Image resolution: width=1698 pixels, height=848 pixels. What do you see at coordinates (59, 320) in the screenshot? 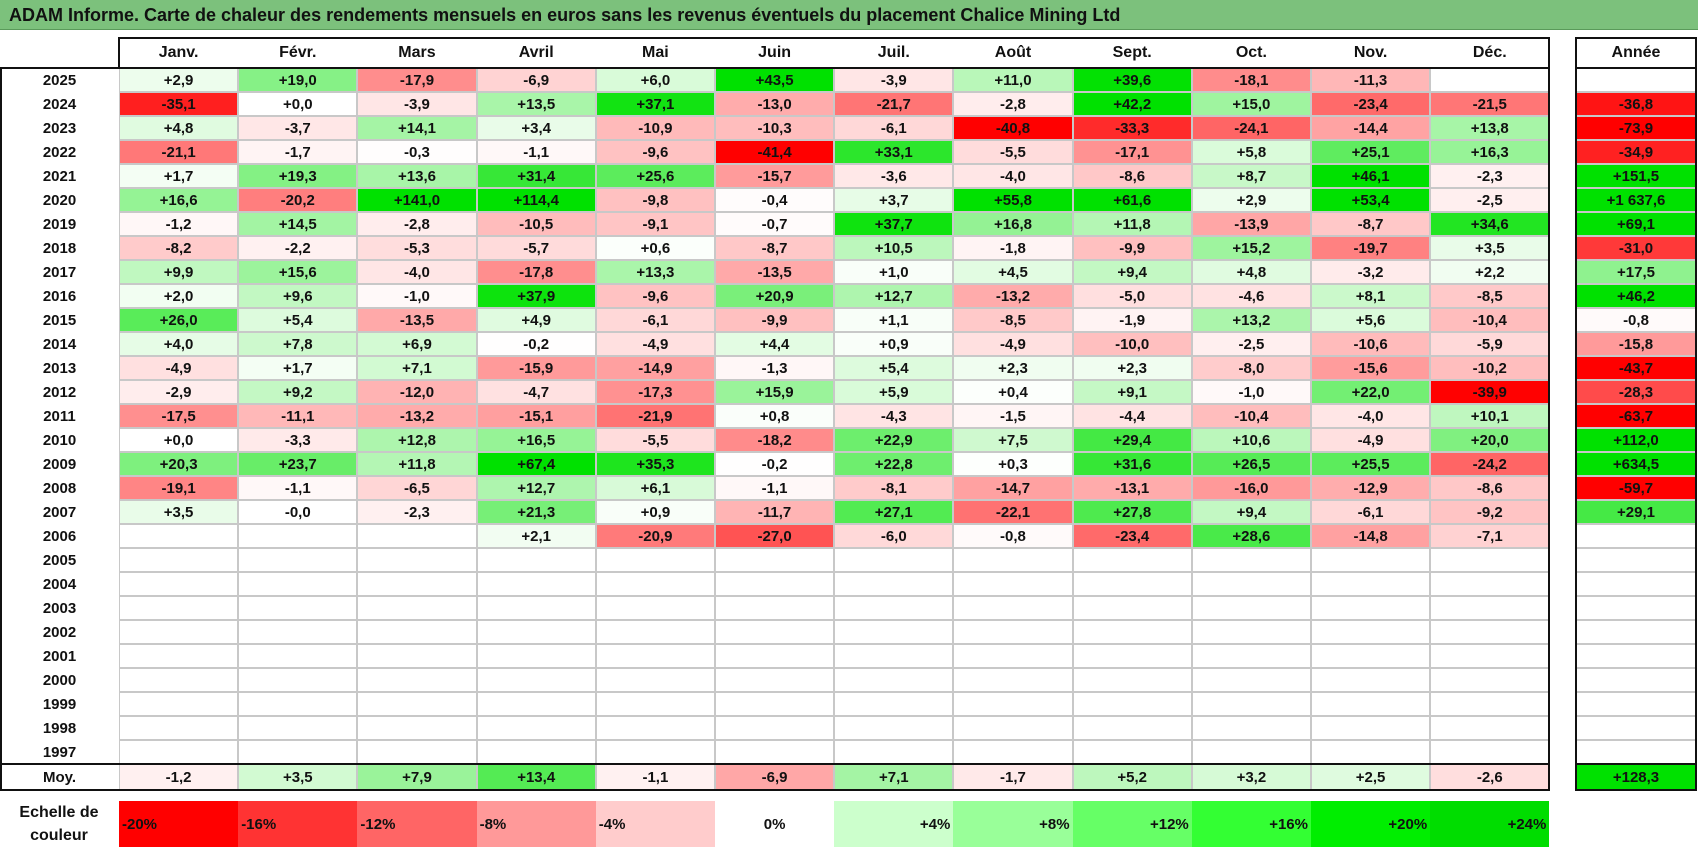
I see `year-label: 2015` at bounding box center [59, 320].